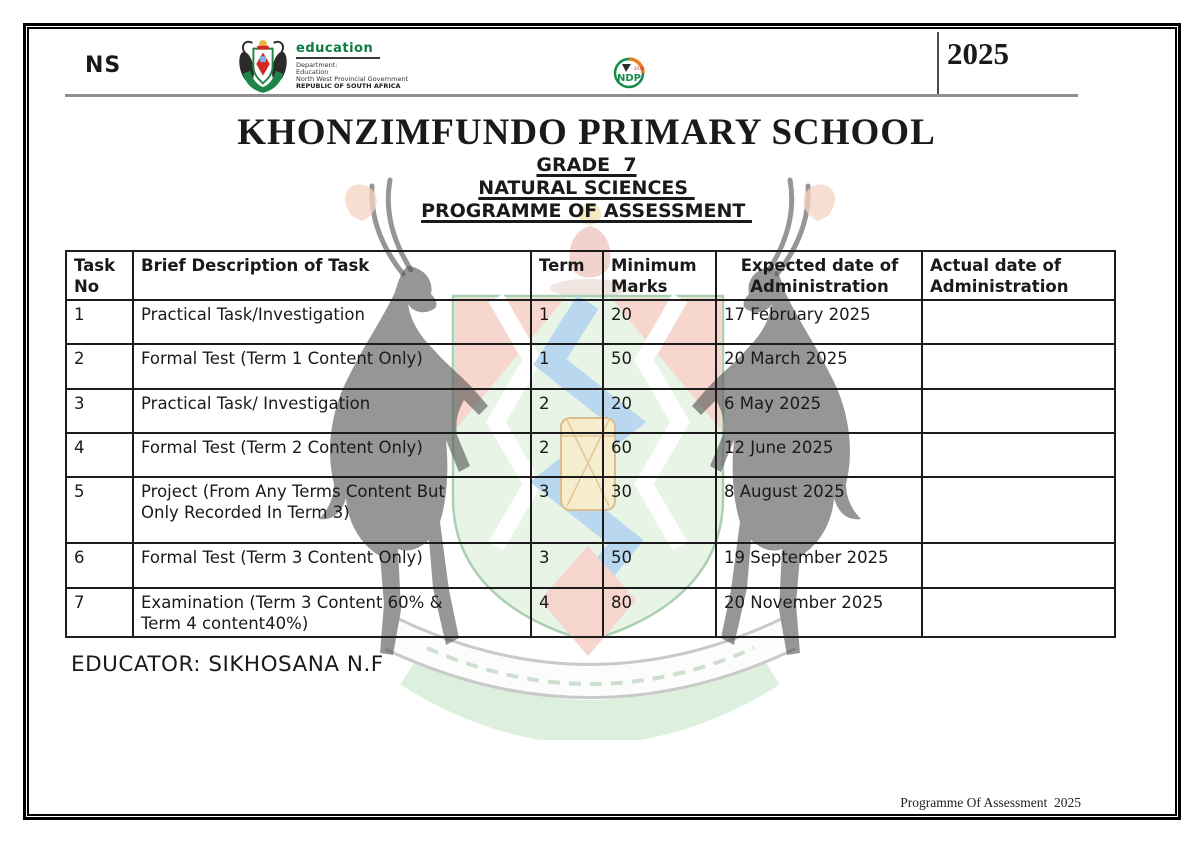  Describe the element at coordinates (659, 455) in the screenshot. I see `cell-marks: 60` at that location.